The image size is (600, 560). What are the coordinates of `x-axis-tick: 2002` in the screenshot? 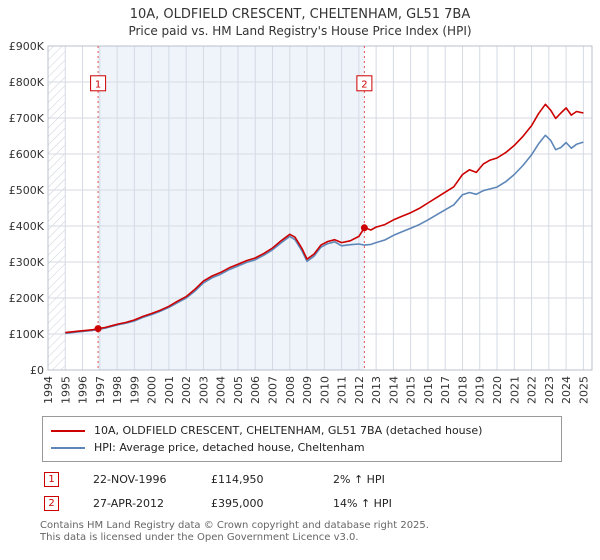 It's located at (186, 390).